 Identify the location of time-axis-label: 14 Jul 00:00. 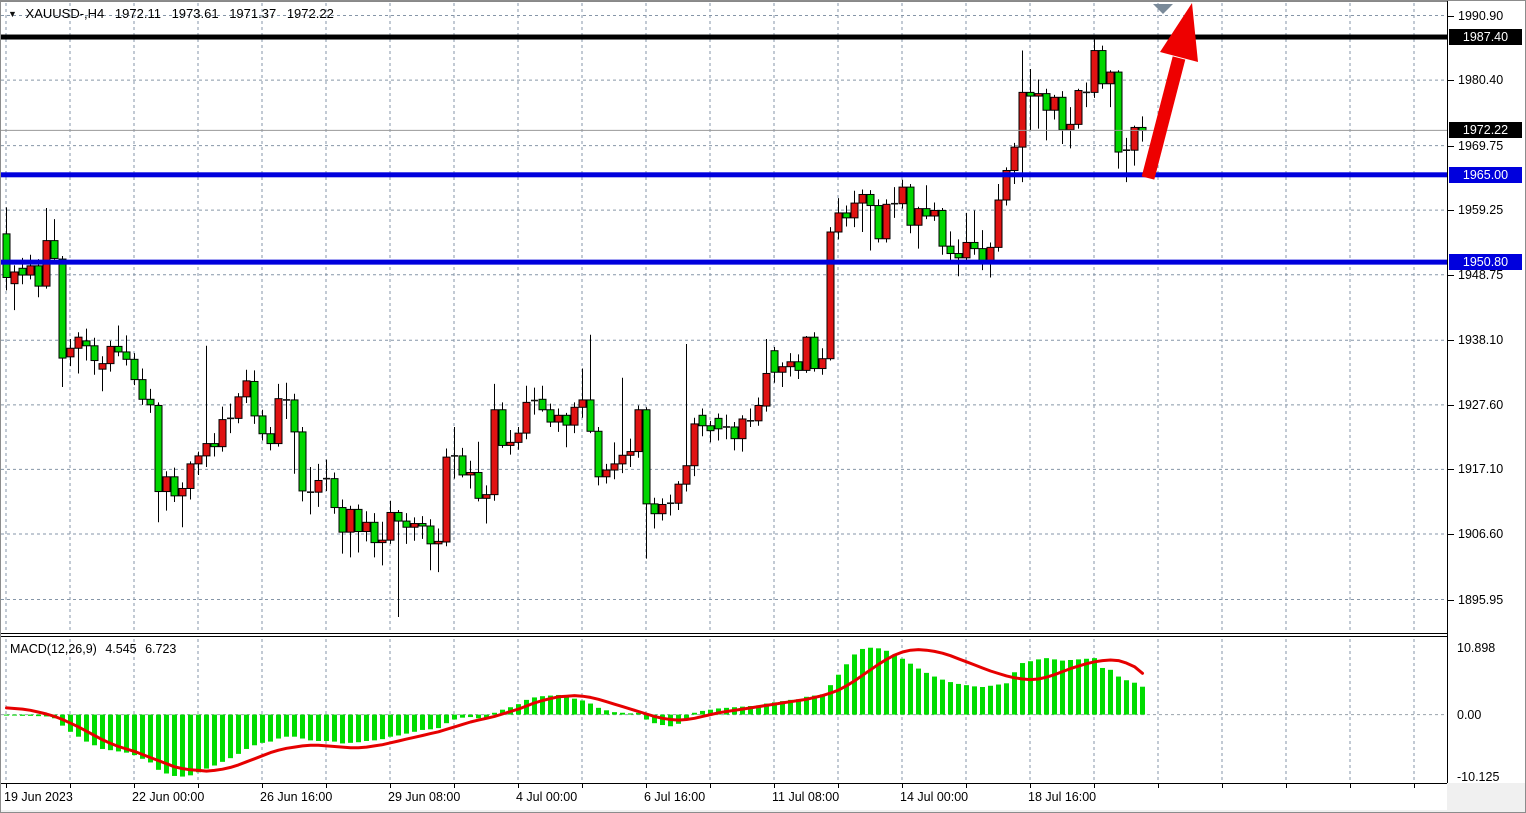
(934, 797).